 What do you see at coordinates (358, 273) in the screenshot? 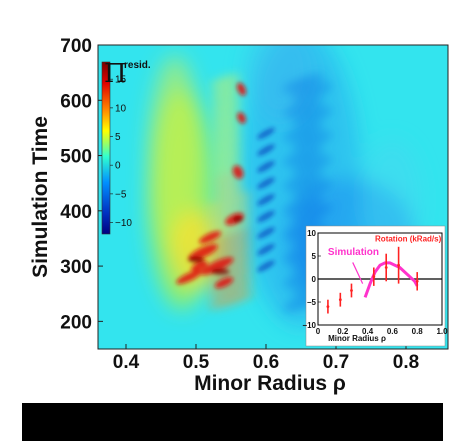
I see `inset-simulation-pointer` at bounding box center [358, 273].